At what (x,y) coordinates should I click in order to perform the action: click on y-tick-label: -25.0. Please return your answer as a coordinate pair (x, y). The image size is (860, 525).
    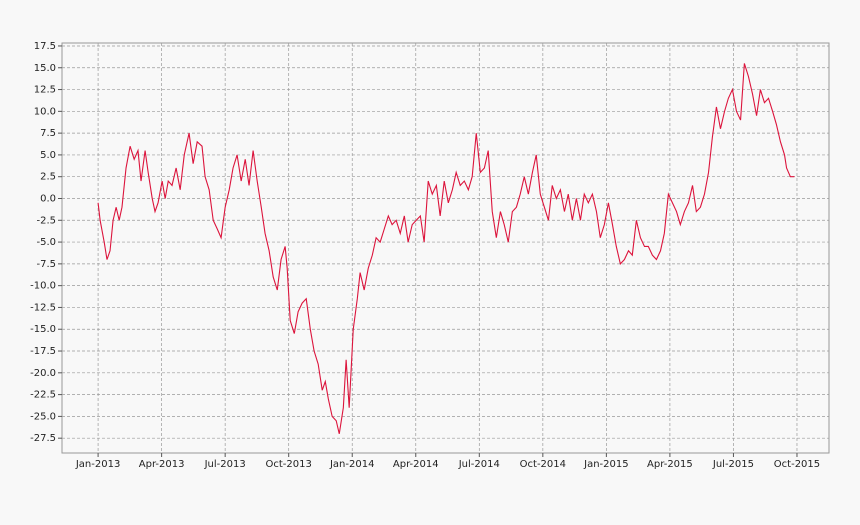
    Looking at the image, I should click on (43, 416).